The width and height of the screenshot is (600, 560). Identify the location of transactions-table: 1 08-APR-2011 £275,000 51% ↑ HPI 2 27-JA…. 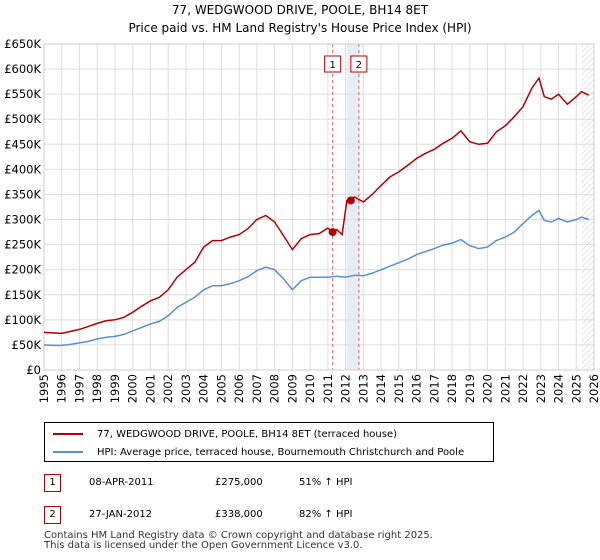
(314, 504).